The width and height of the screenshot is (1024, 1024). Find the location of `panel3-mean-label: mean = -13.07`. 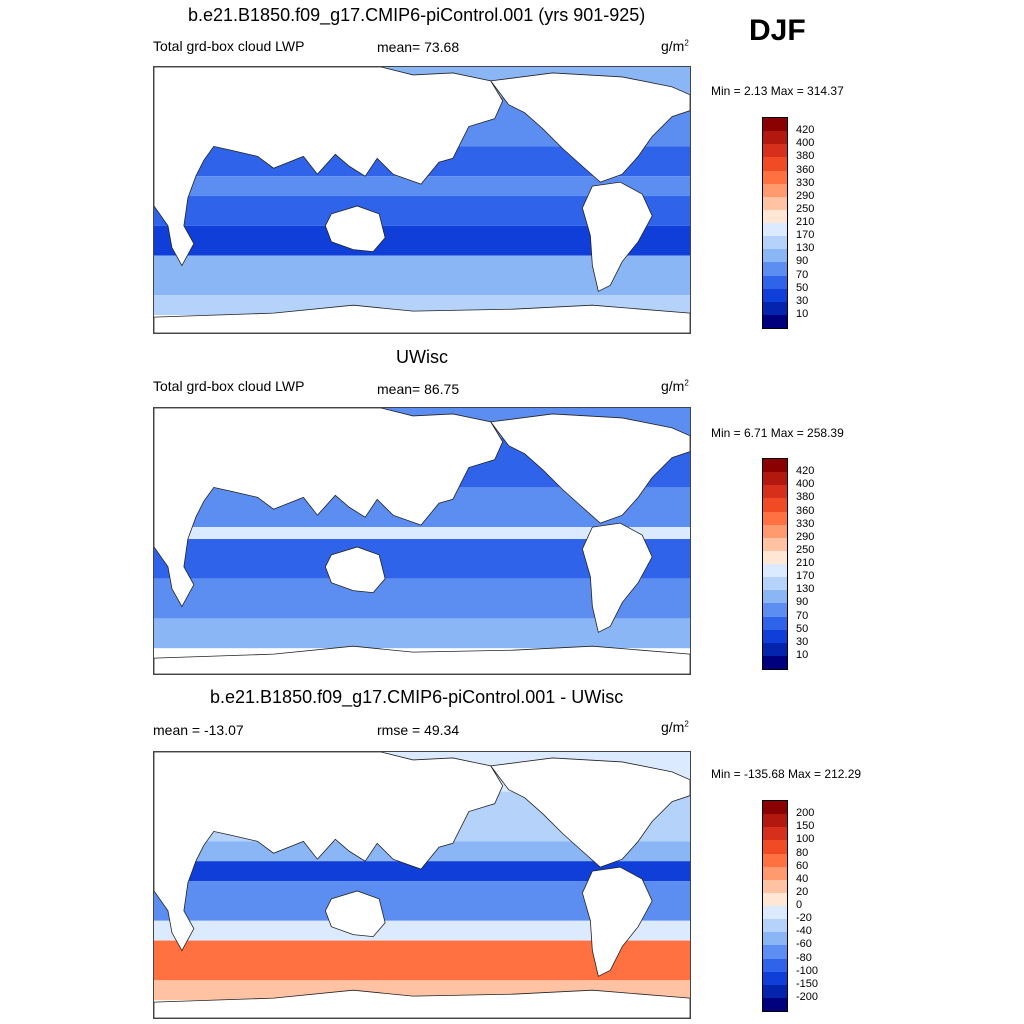

panel3-mean-label: mean = -13.07 is located at coordinates (198, 730).